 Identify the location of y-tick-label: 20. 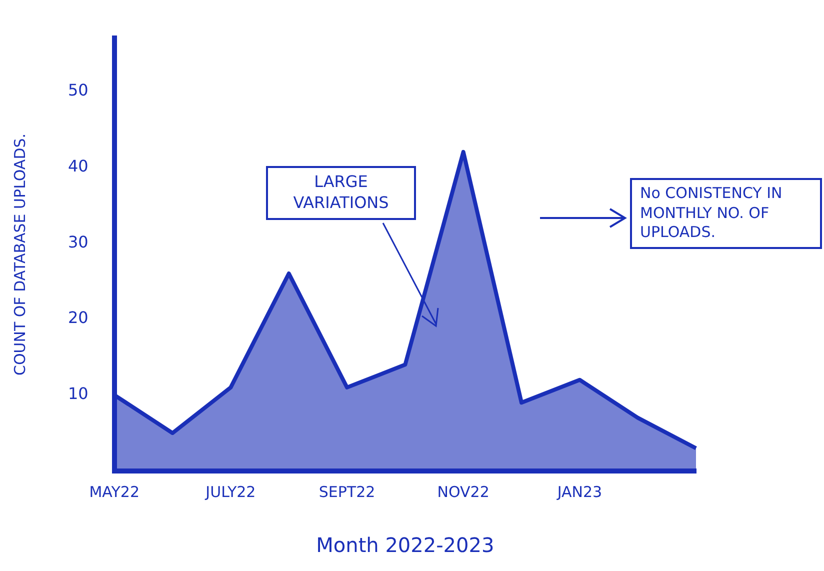
(78, 318).